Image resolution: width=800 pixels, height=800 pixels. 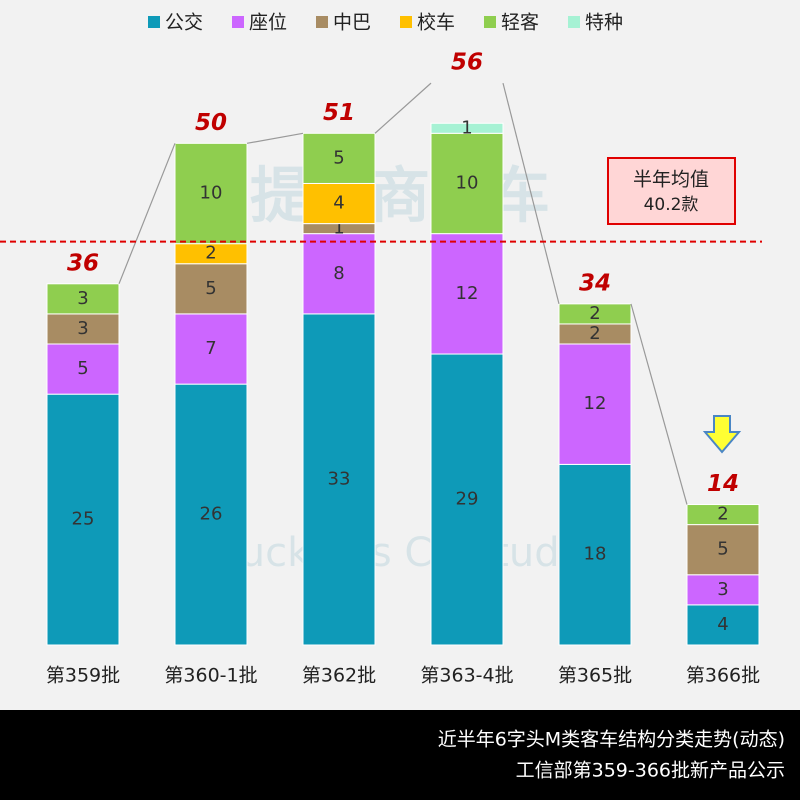 I want to click on down-arrow, so click(x=722, y=434).